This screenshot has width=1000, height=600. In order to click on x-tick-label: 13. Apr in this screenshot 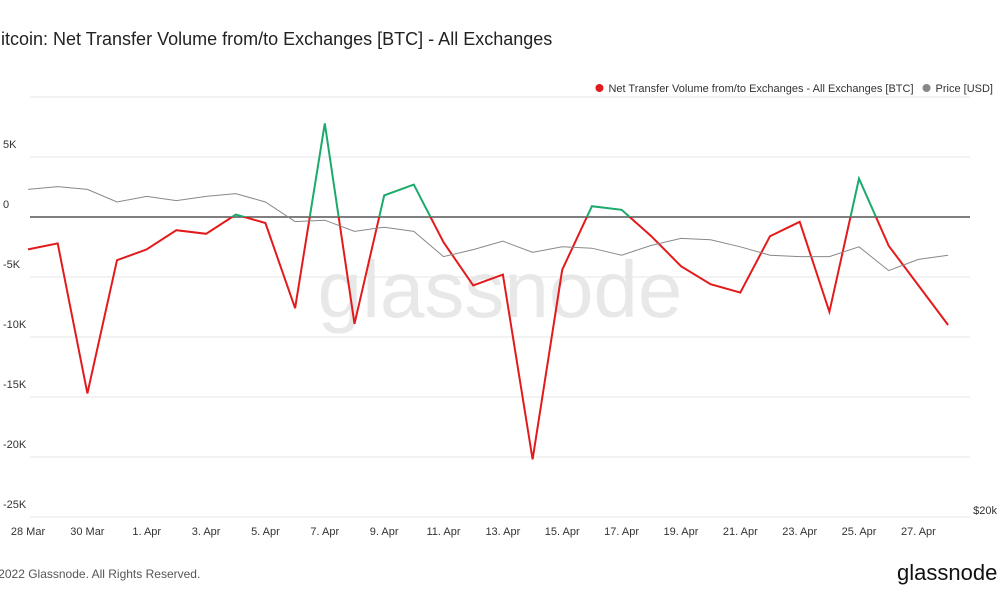, I will do `click(502, 532)`.